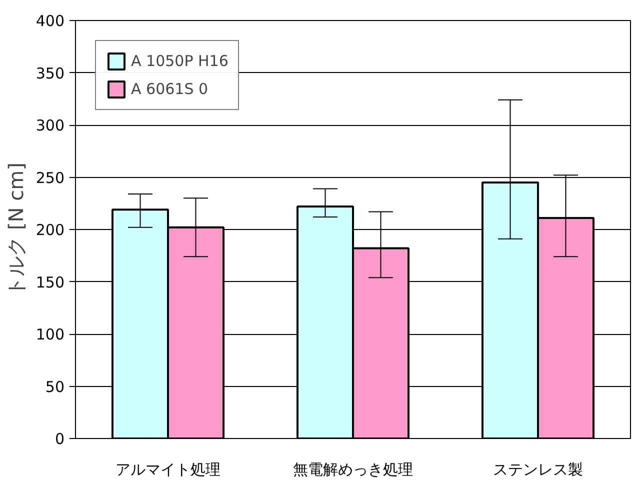 The height and width of the screenshot is (488, 644). I want to click on y-tick-label: 150, so click(50, 282).